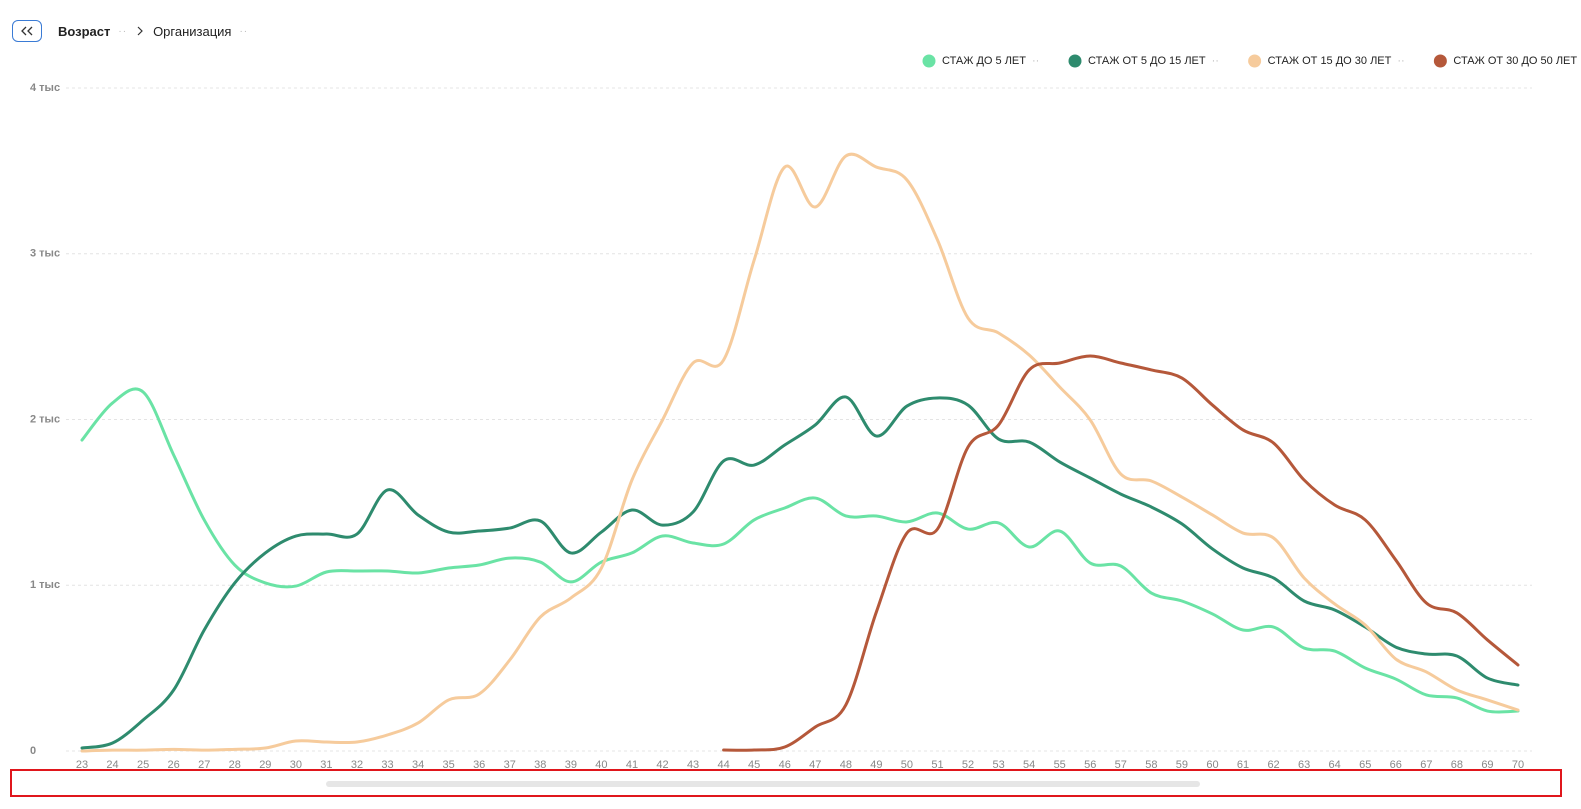 This screenshot has width=1581, height=809. I want to click on x-tick-label: 29, so click(265, 765).